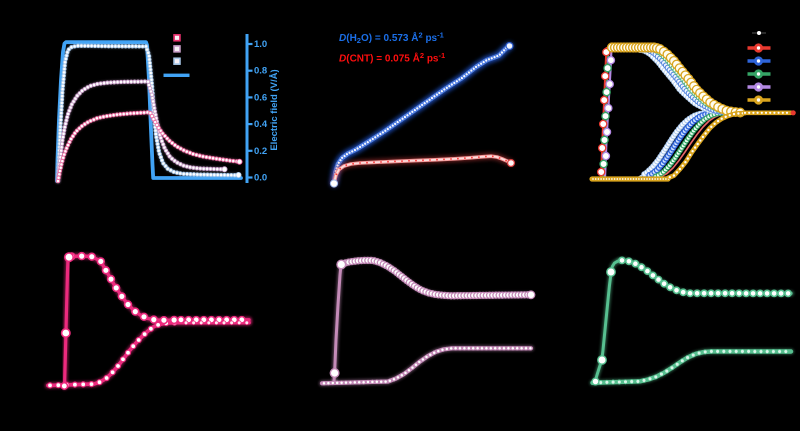  What do you see at coordinates (260, 71) in the screenshot?
I see `svg-text: 0.8` at bounding box center [260, 71].